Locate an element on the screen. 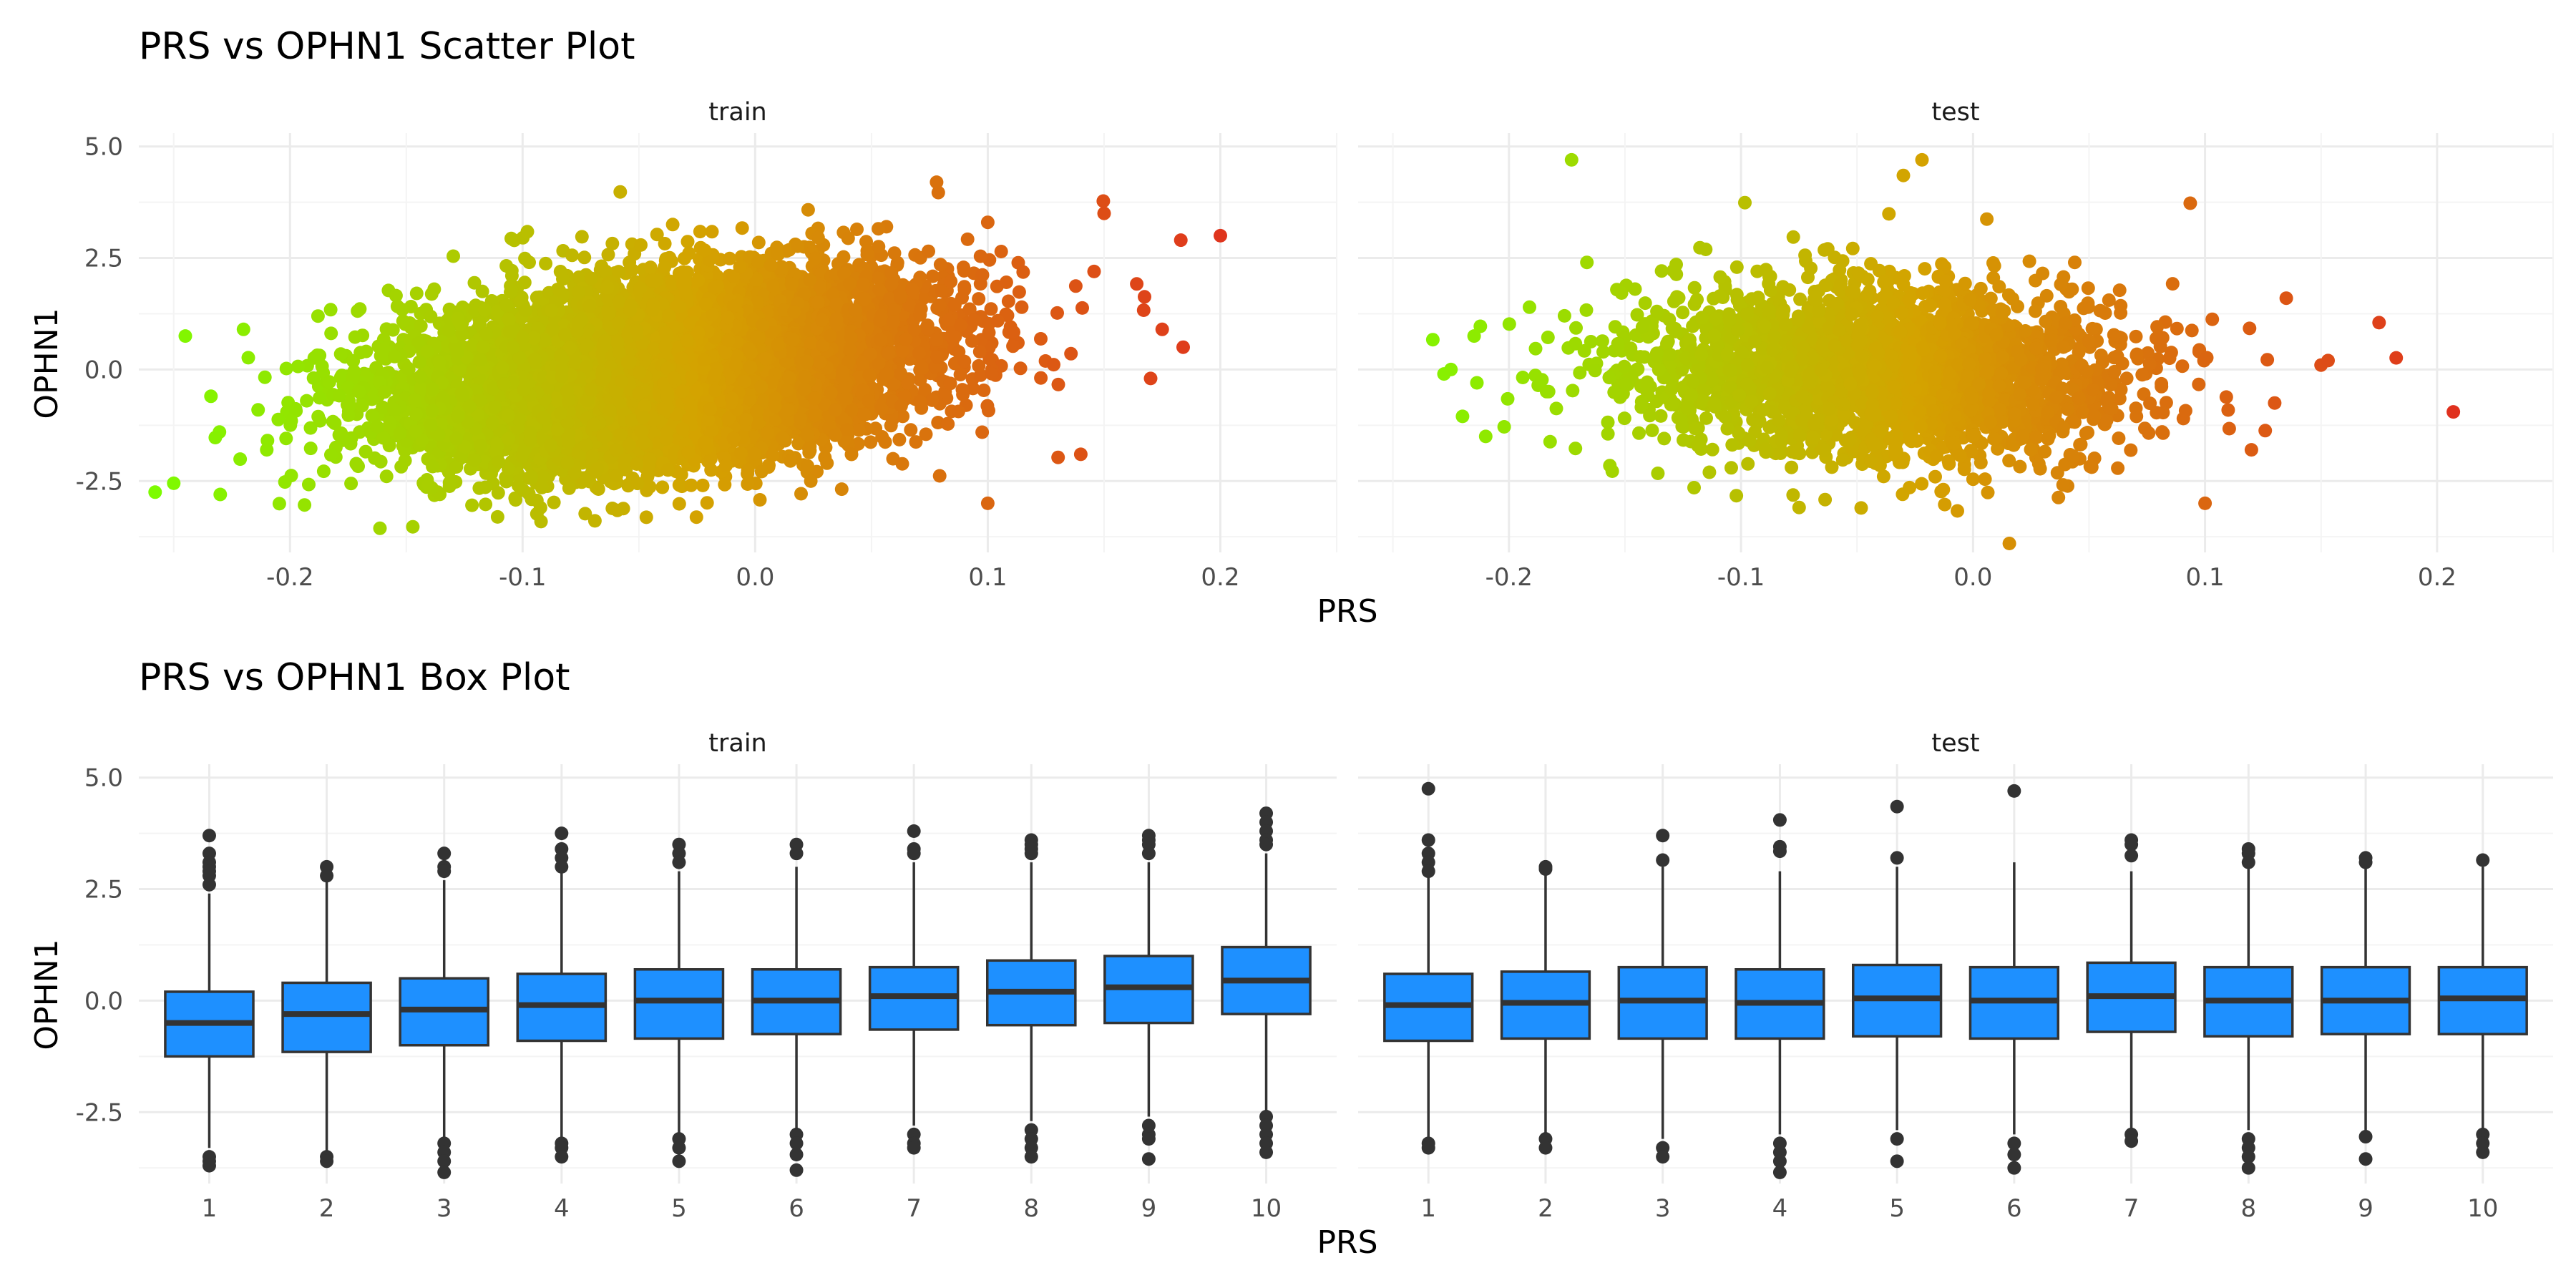 The height and width of the screenshot is (1288, 2576). scatter-title: PRS vs OPHN1 Scatter Plot is located at coordinates (387, 46).